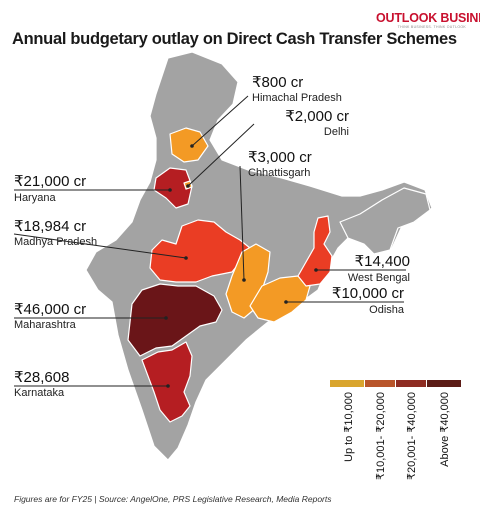 The width and height of the screenshot is (480, 519). Describe the element at coordinates (315, 251) in the screenshot. I see `state-west-bengal` at that location.